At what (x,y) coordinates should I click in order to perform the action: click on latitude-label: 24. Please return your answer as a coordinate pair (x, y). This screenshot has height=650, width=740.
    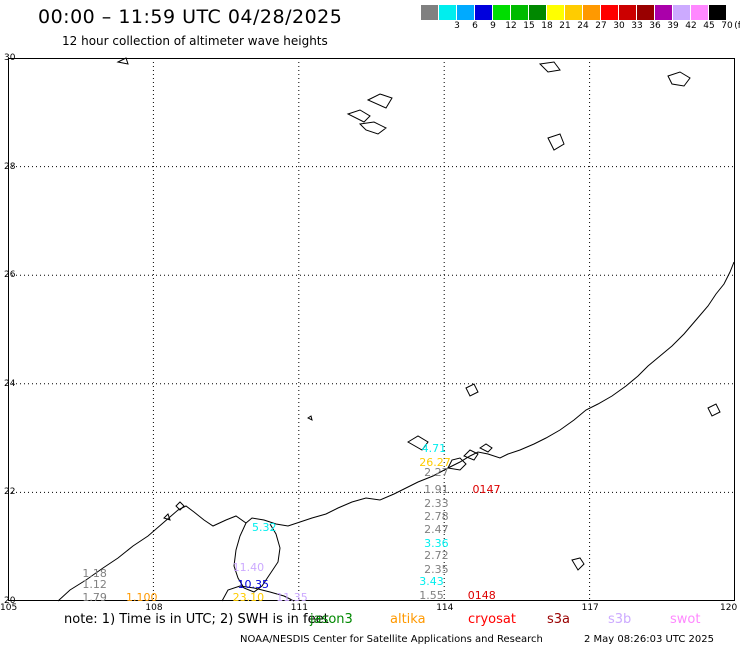
    Looking at the image, I should click on (10, 383).